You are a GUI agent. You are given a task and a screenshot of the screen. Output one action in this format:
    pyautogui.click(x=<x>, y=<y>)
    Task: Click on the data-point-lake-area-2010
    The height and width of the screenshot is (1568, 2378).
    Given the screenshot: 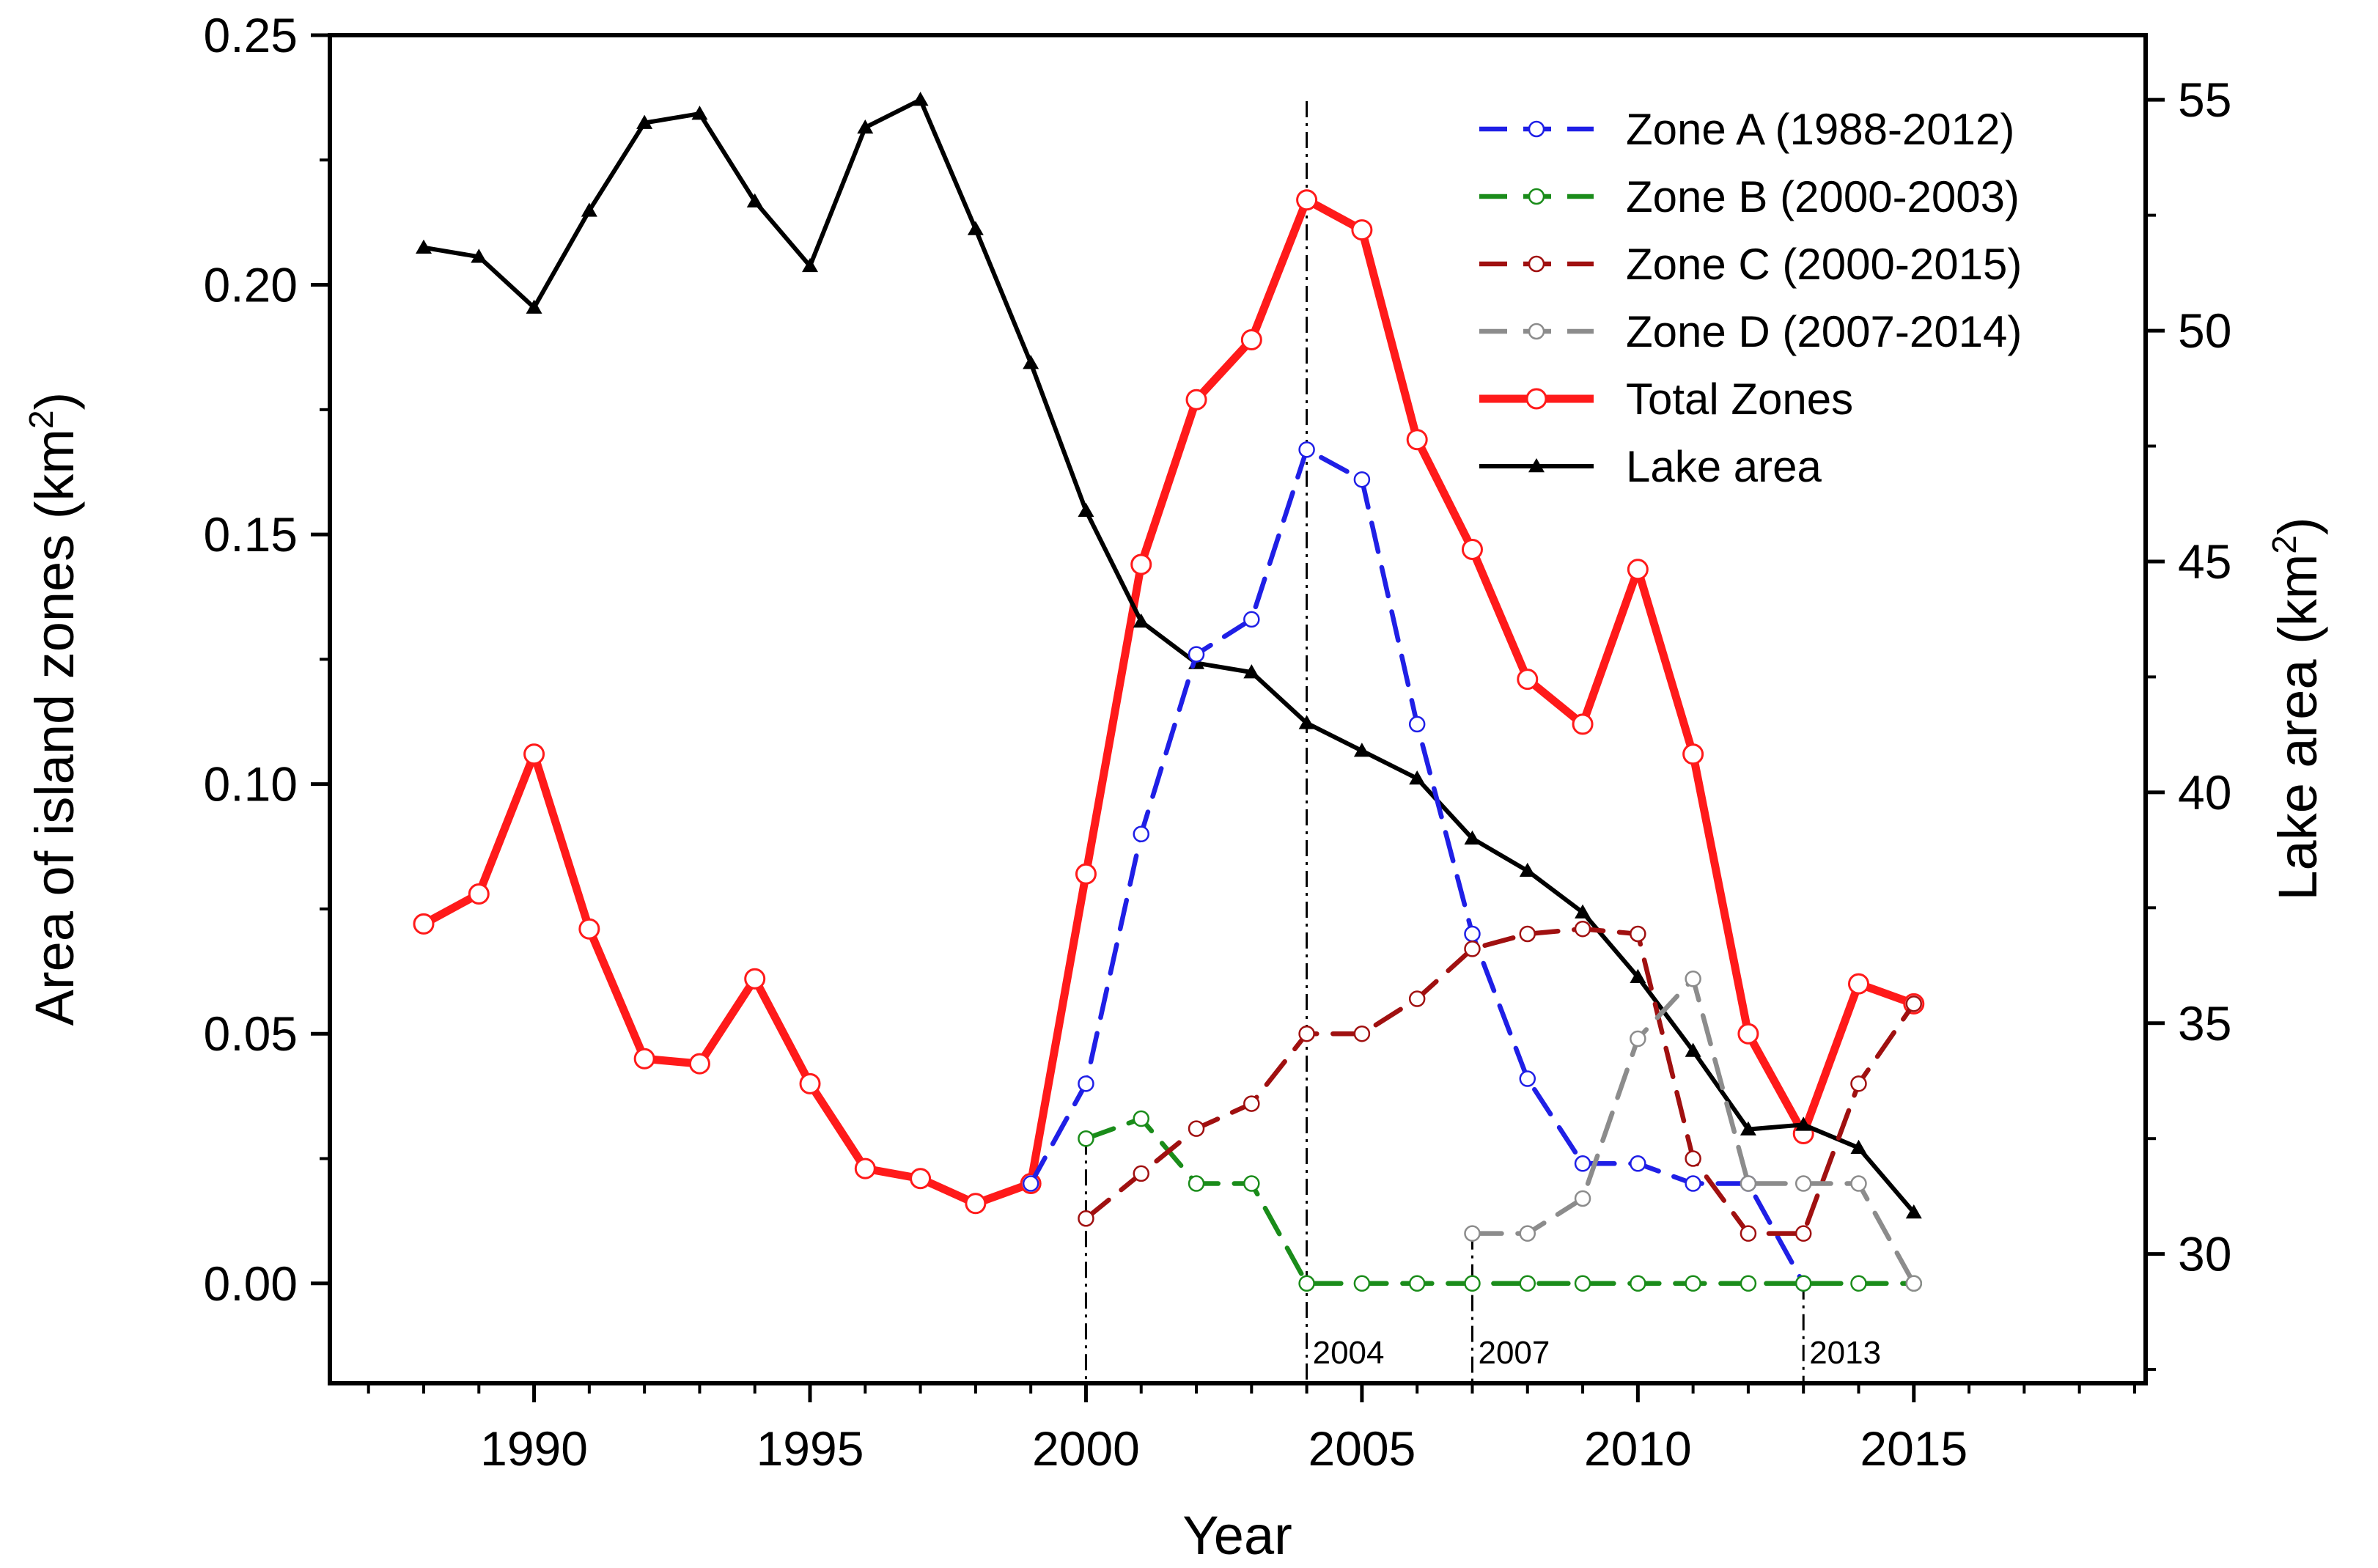 What is the action you would take?
    pyautogui.click(x=1638, y=976)
    